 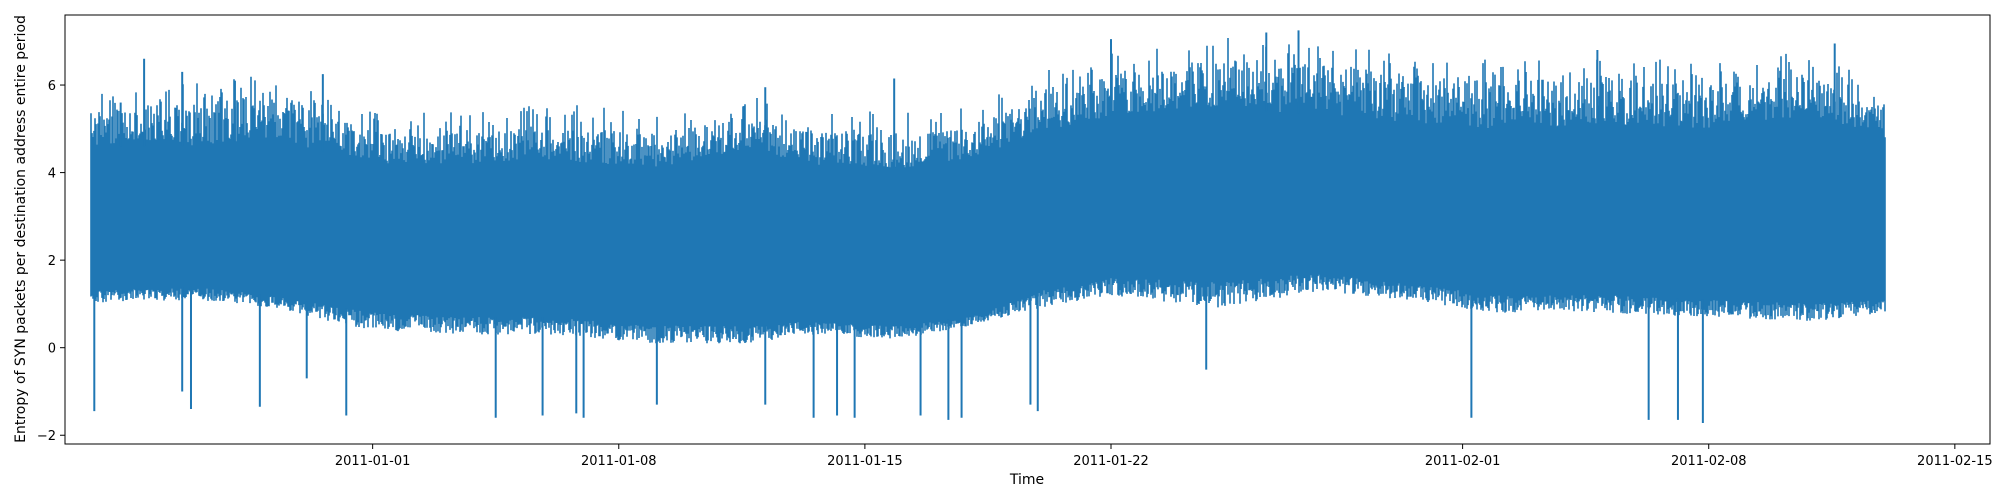 I want to click on y-tick-label: 6, so click(x=52, y=86).